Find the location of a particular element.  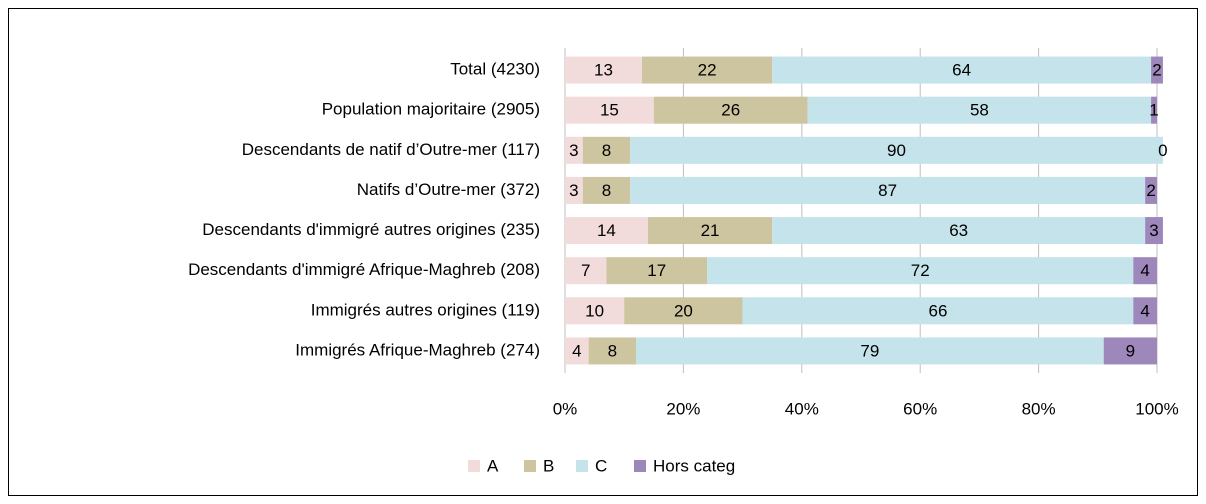

legend-label: C is located at coordinates (601, 465).